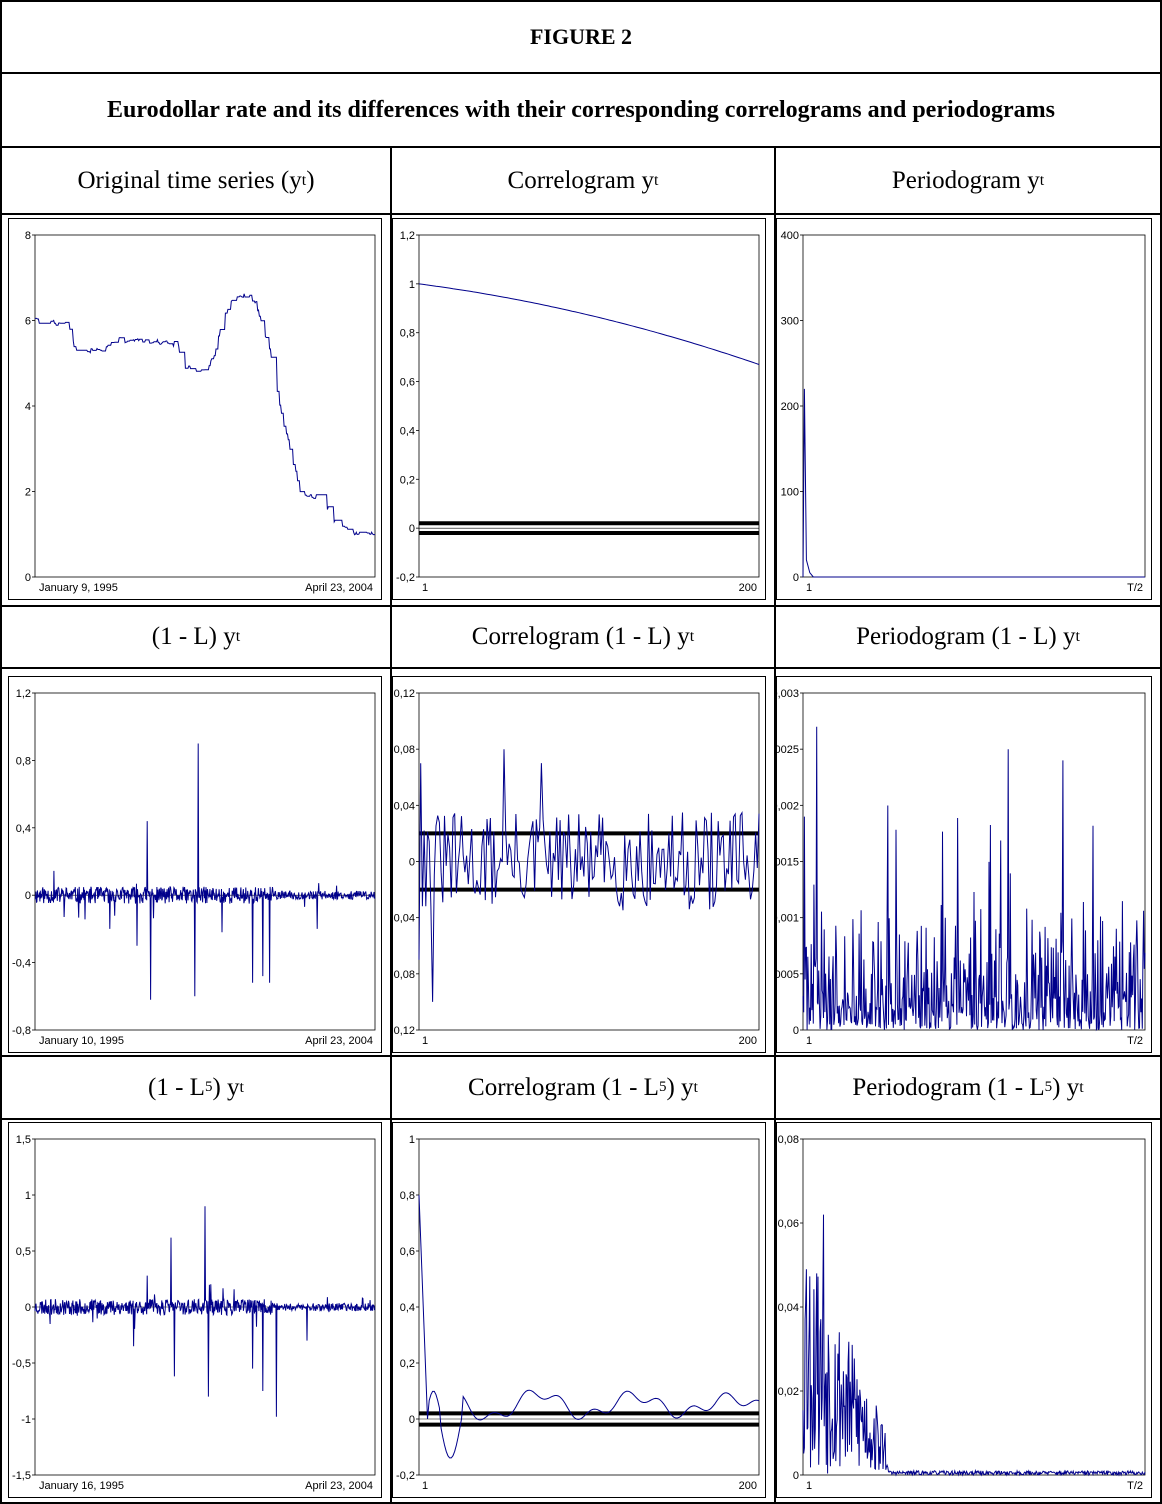 This screenshot has width=1162, height=1504. I want to click on chart-original-series: 8 6 4 2 0 January 9, 1995 April 23, 2004, so click(195, 409).